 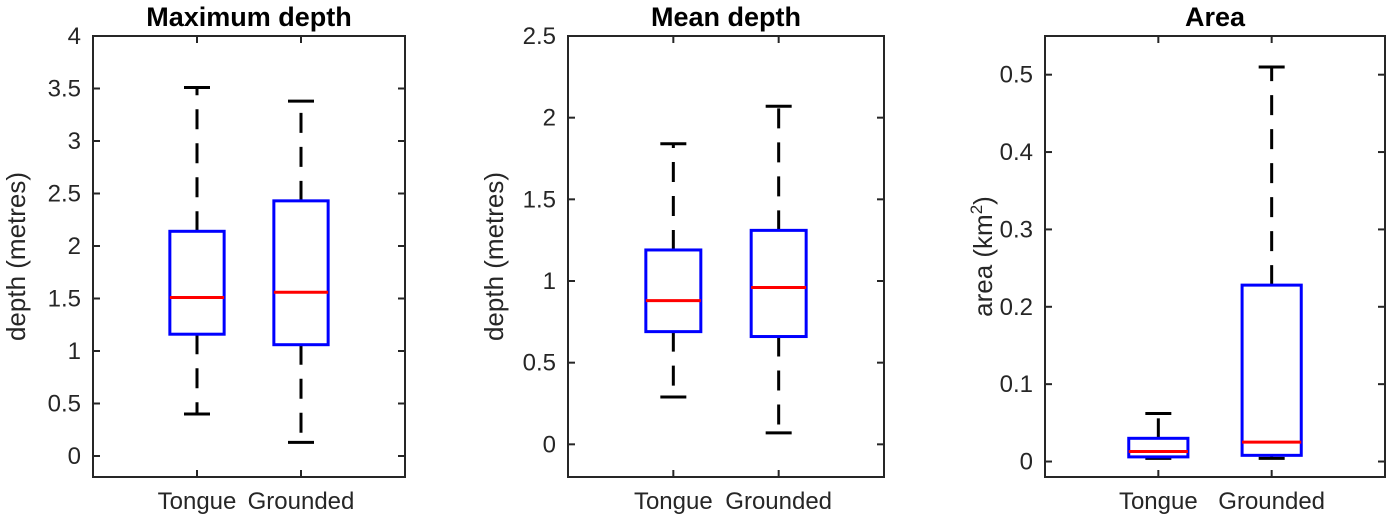 I want to click on y-tick-label: 0.4, so click(x=1016, y=152).